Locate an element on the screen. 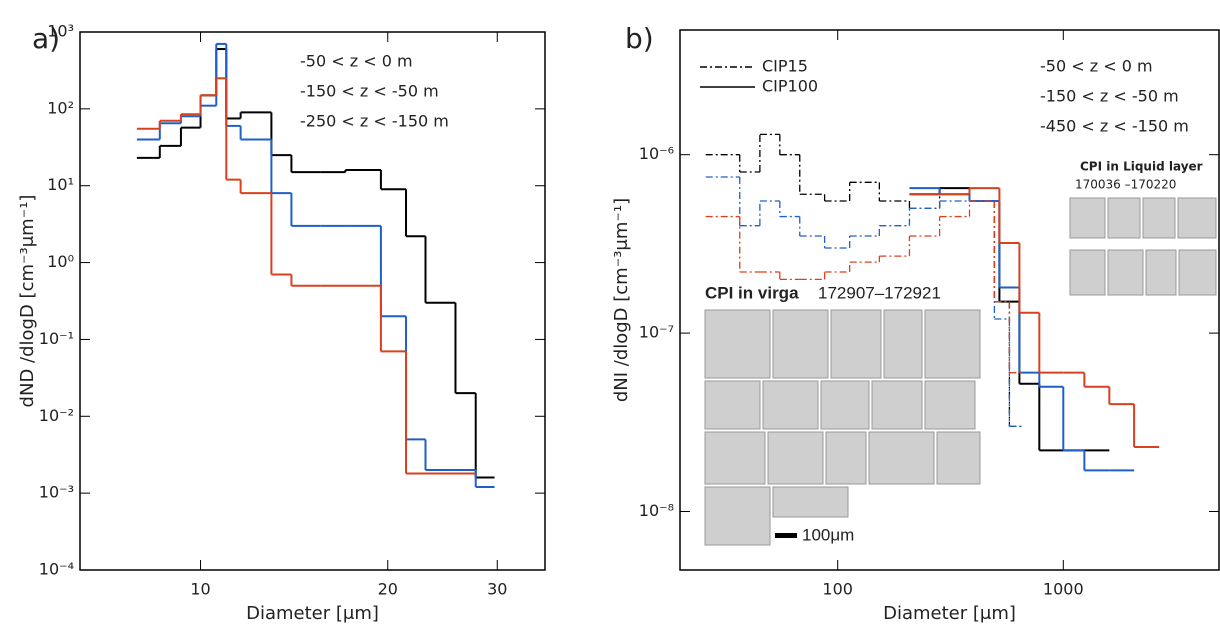 The width and height of the screenshot is (1220, 624). annotation: CPI in Liquid layer is located at coordinates (1141, 167).